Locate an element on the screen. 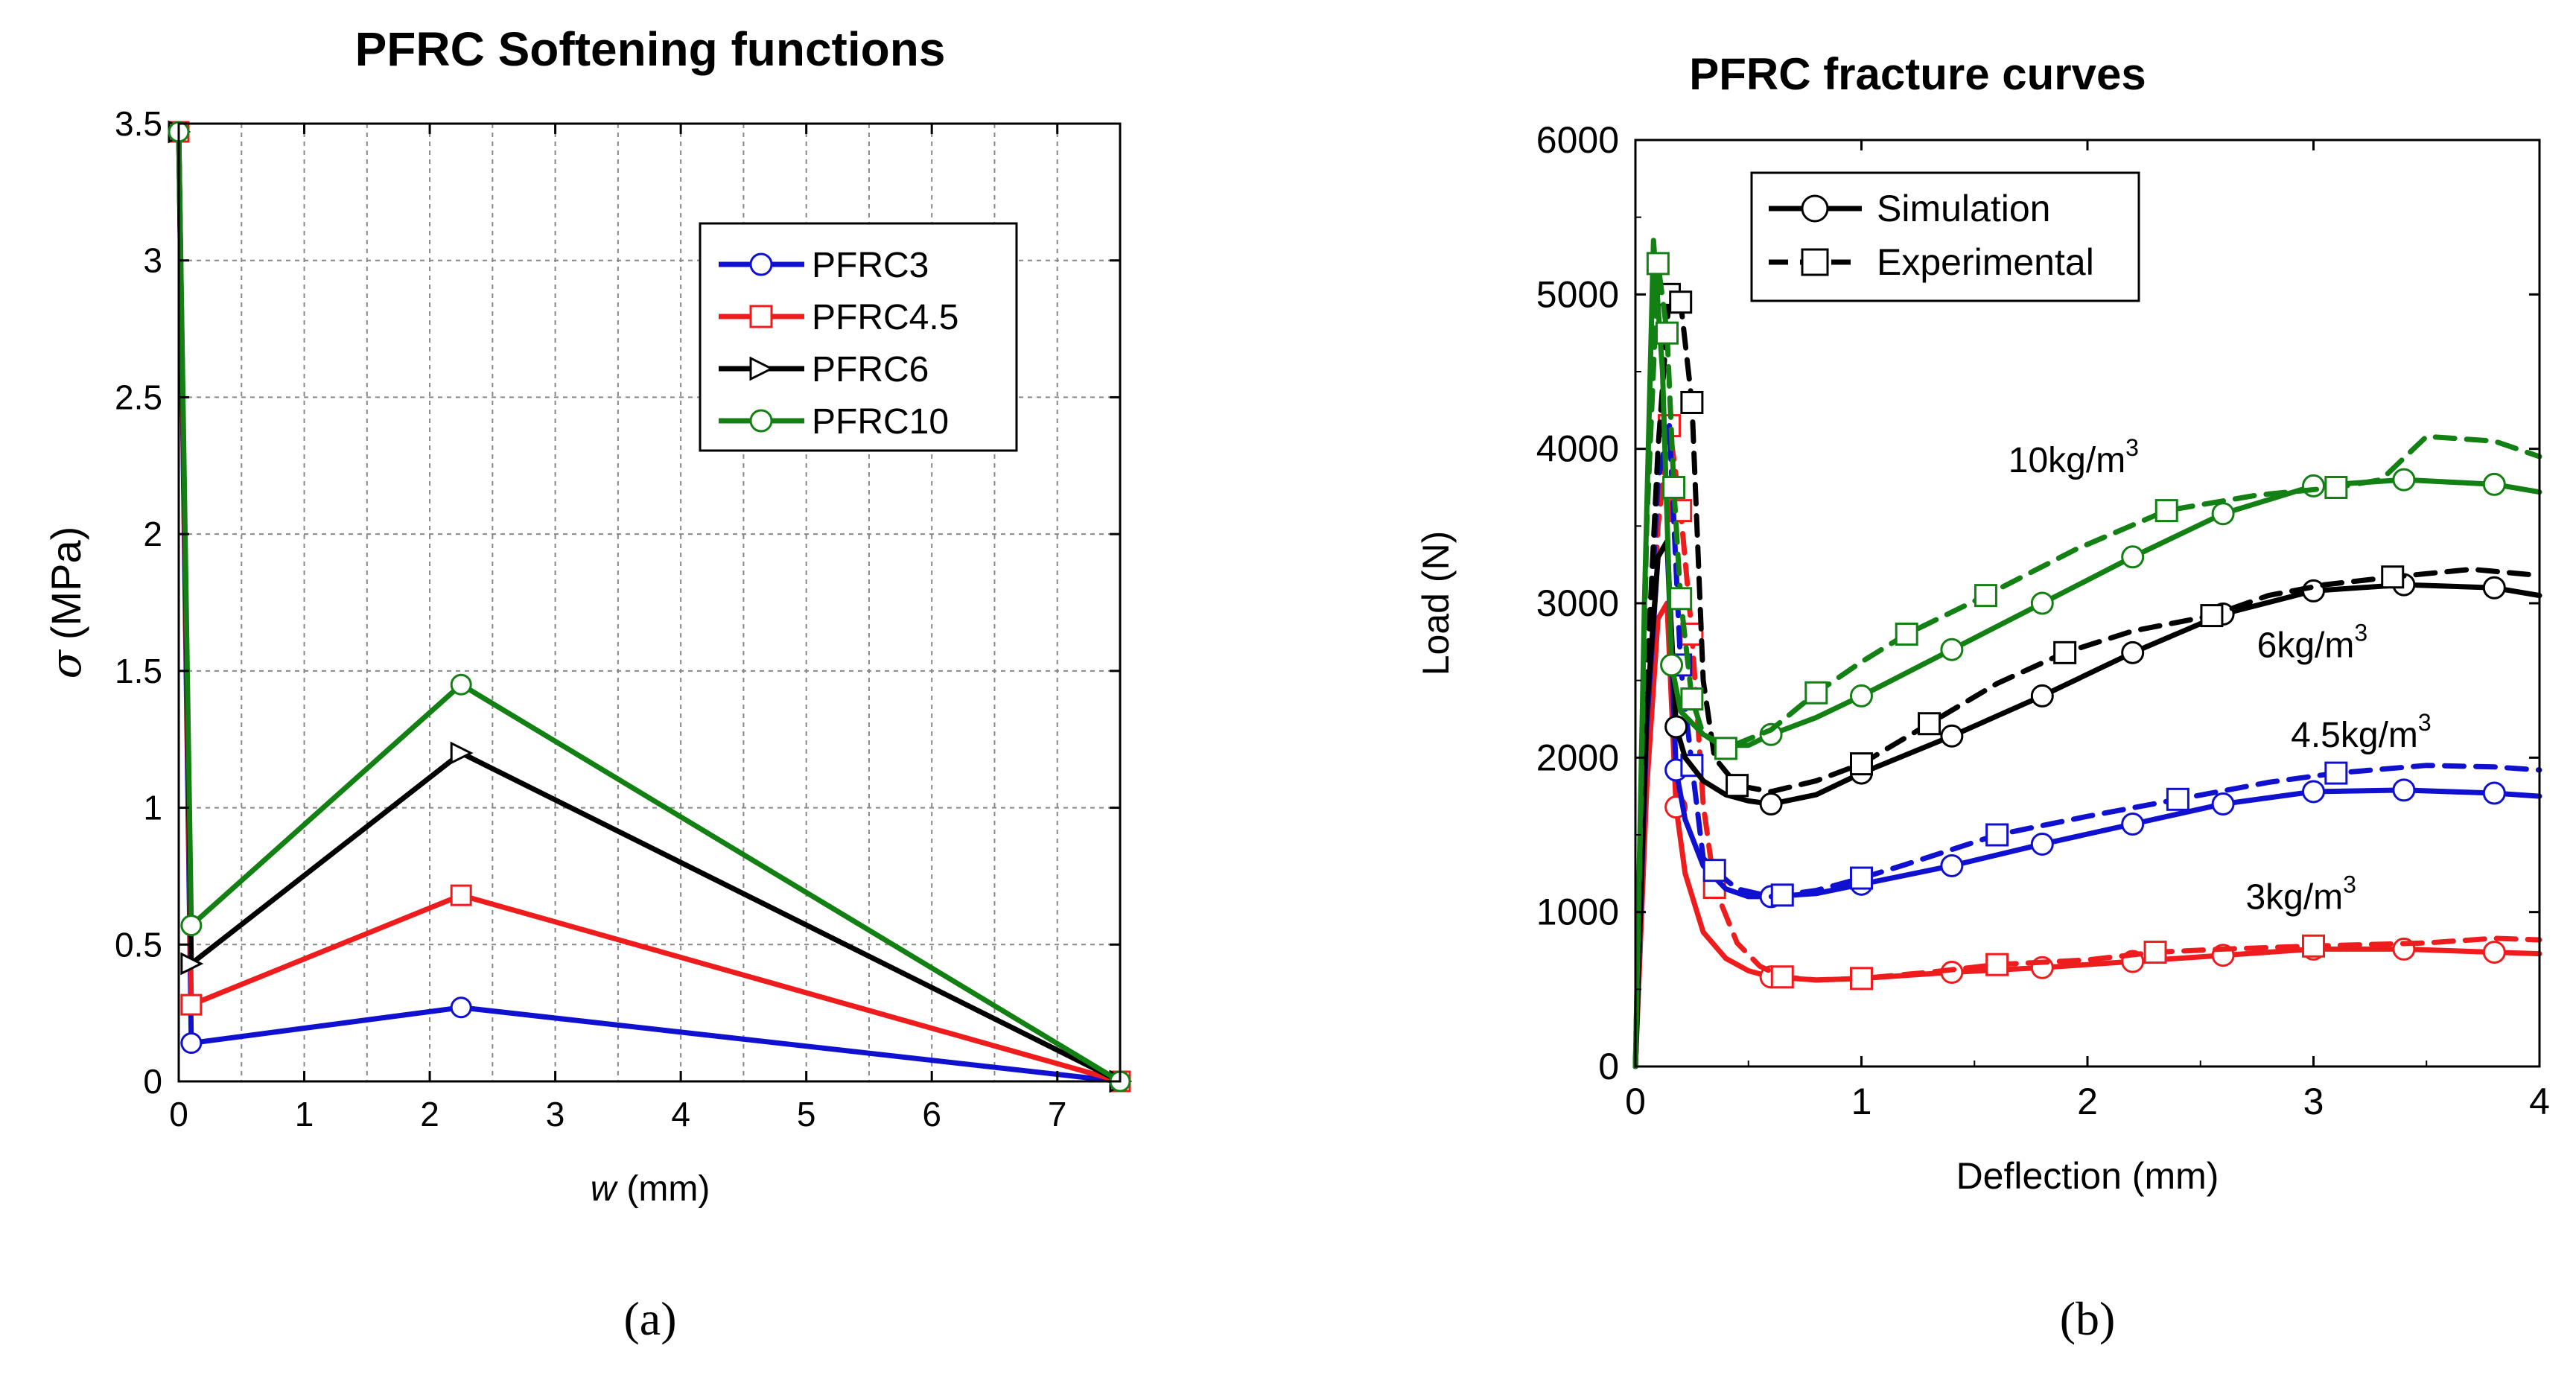 Image resolution: width=2576 pixels, height=1383 pixels. softening-x-tick-label: 0 is located at coordinates (178, 1114).